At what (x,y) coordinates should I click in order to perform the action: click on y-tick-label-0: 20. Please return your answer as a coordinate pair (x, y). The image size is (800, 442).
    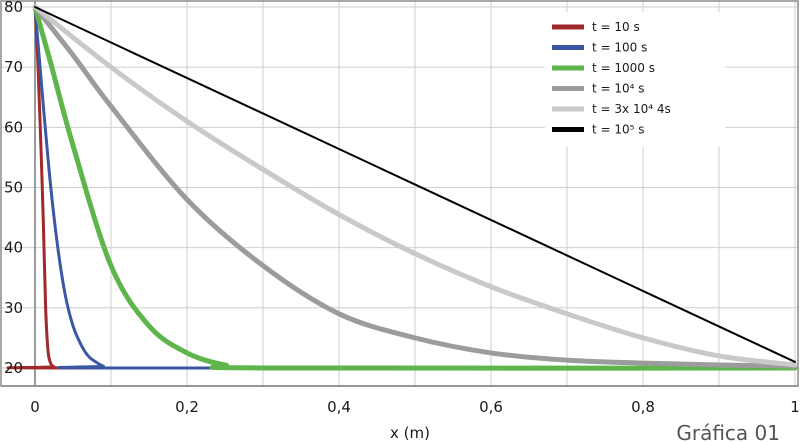
    Looking at the image, I should click on (13, 368).